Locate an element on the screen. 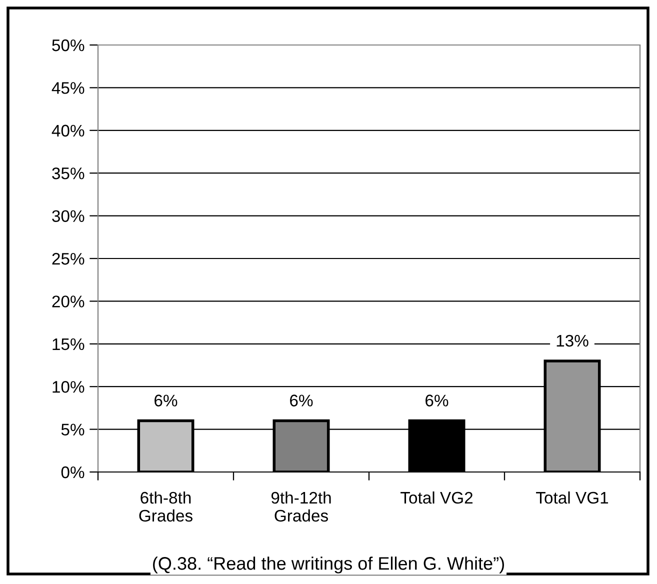 Image resolution: width=657 pixels, height=584 pixels. y-tick-label: 30% is located at coordinates (68, 216).